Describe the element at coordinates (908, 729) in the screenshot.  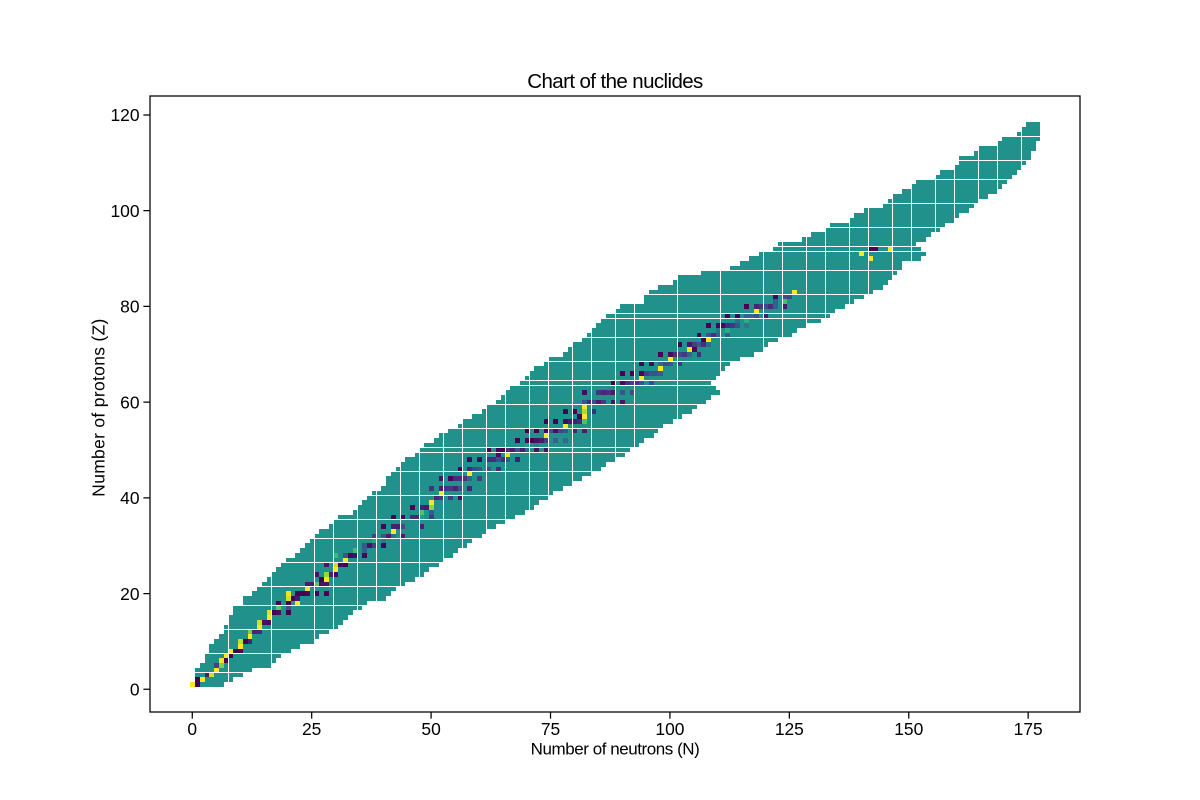
I see `svg-text: 150` at that location.